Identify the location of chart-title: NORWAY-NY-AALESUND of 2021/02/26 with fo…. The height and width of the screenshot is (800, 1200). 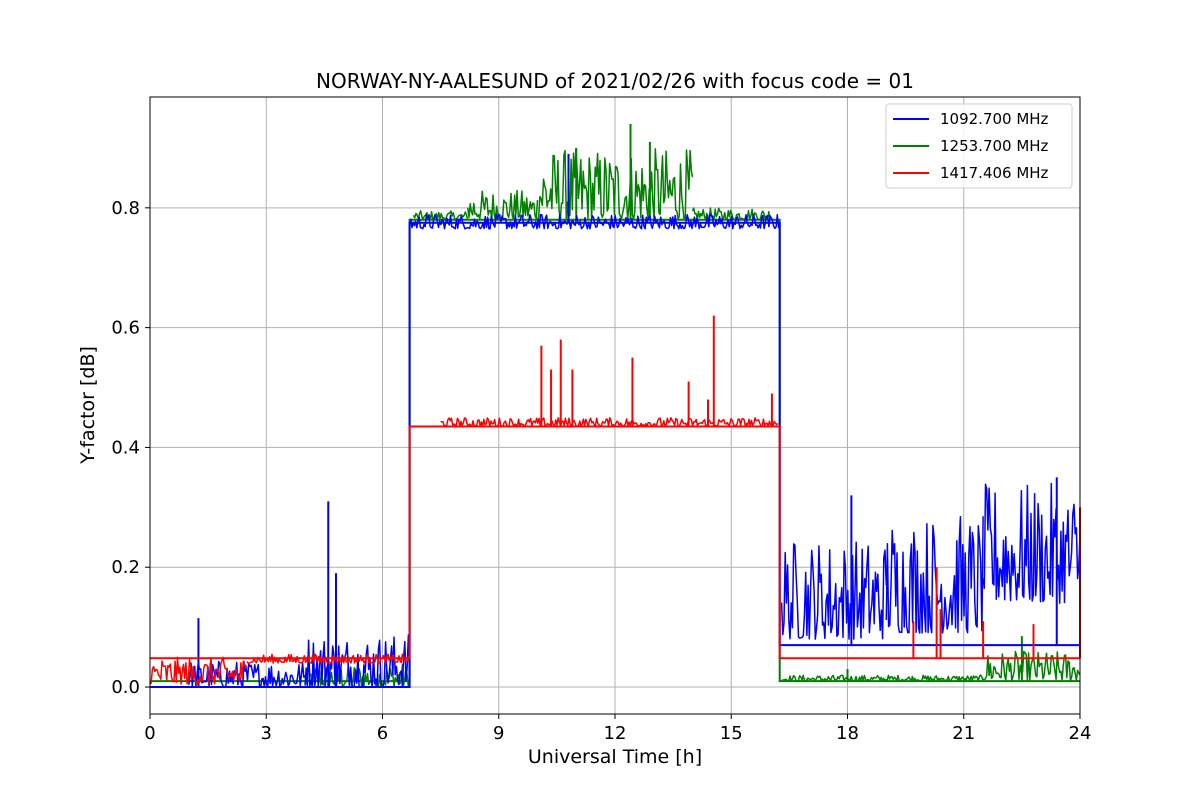
(615, 81).